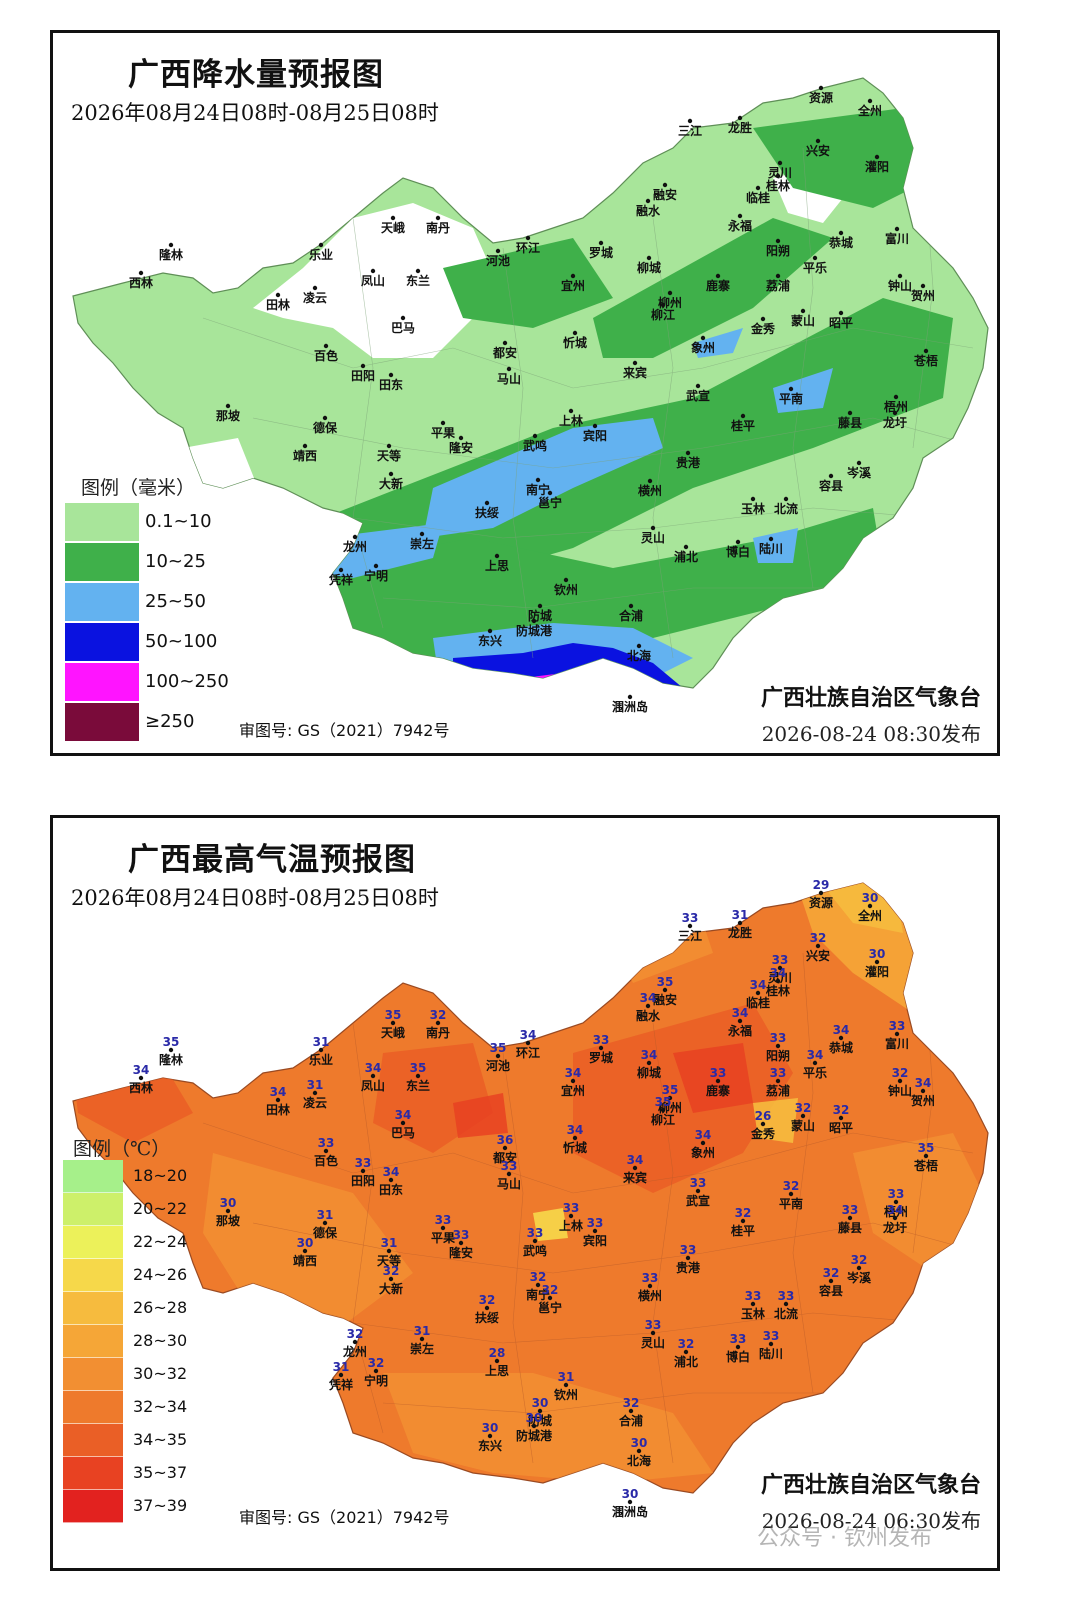 Image resolution: width=1080 pixels, height=1618 pixels. Describe the element at coordinates (650, 1295) in the screenshot. I see `city-name: 横州` at that location.